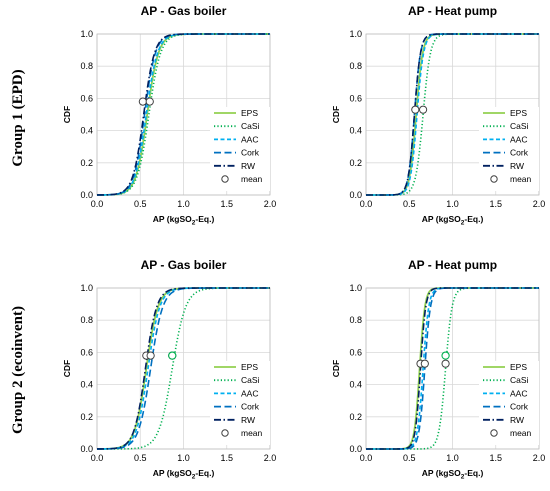  What do you see at coordinates (445, 355) in the screenshot?
I see `series-mean-marker` at bounding box center [445, 355].